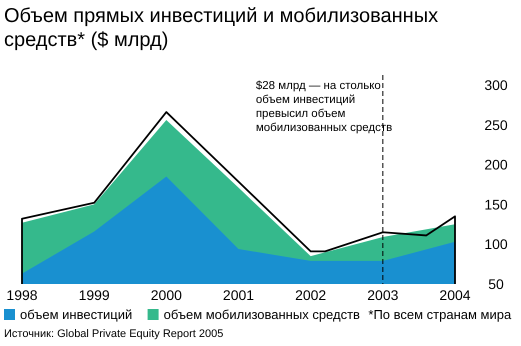 The image size is (521, 346). Describe the element at coordinates (496, 164) in the screenshot. I see `y-tick-label: 200` at that location.